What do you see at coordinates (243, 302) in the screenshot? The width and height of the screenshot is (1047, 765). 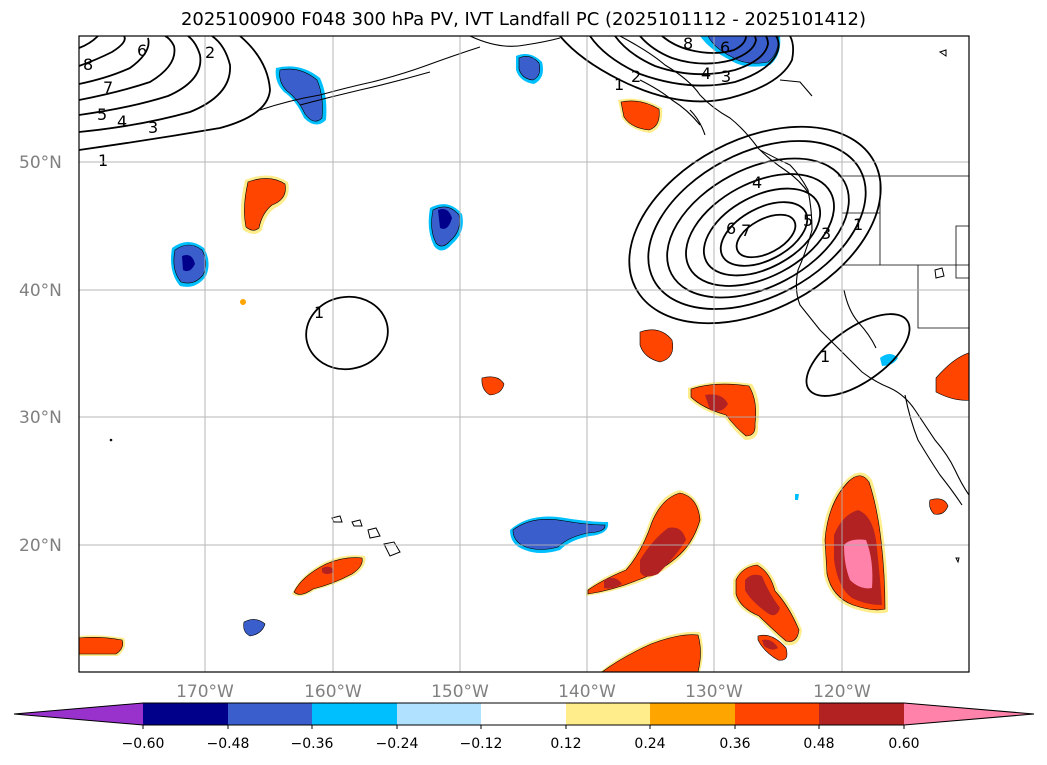 I see `positive-anomaly-dot` at bounding box center [243, 302].